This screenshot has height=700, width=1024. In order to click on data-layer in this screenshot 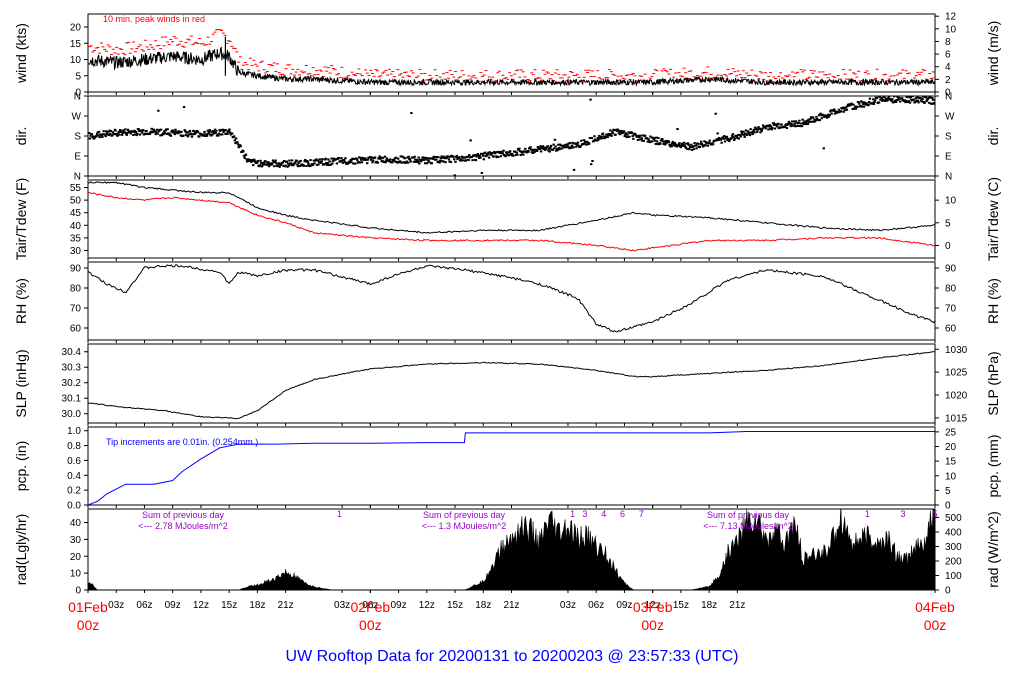, I will do `click(511, 385)`.